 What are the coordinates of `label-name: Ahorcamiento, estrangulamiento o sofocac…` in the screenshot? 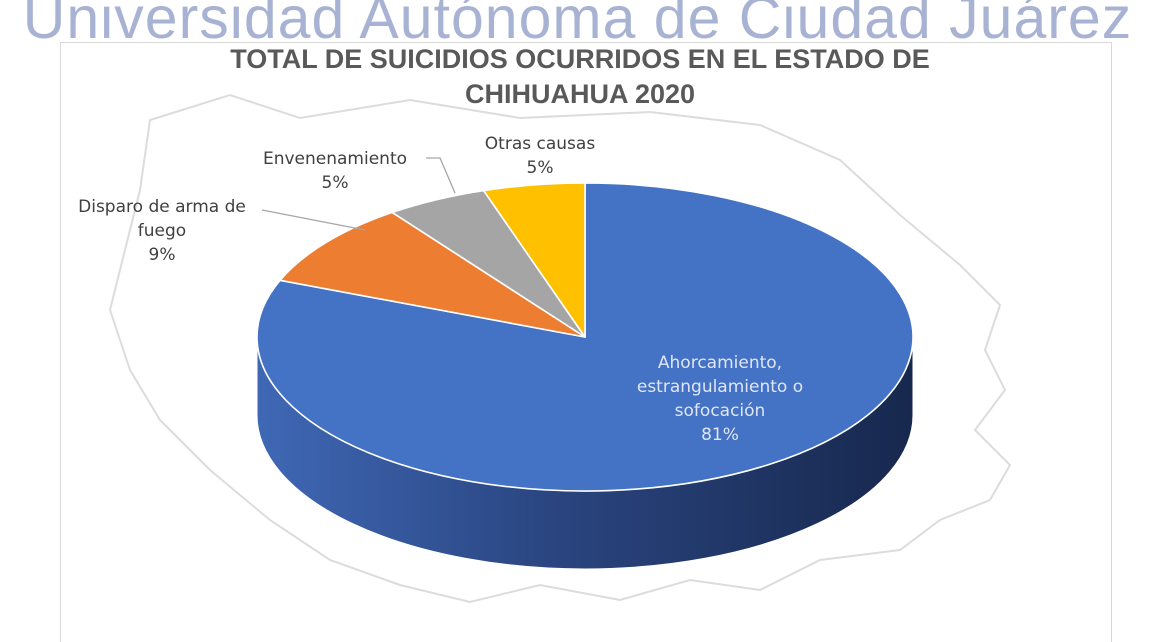 It's located at (720, 387).